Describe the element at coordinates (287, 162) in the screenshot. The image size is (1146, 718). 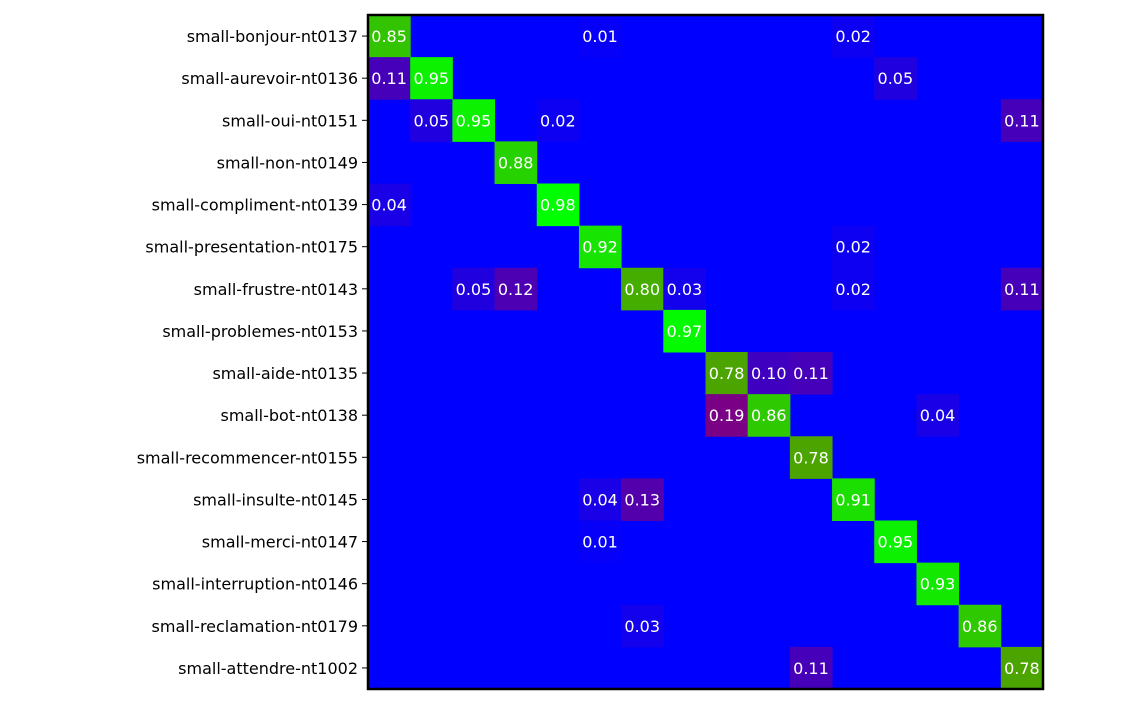
I see `y-axis-tick-label: small-non-nt0149` at that location.